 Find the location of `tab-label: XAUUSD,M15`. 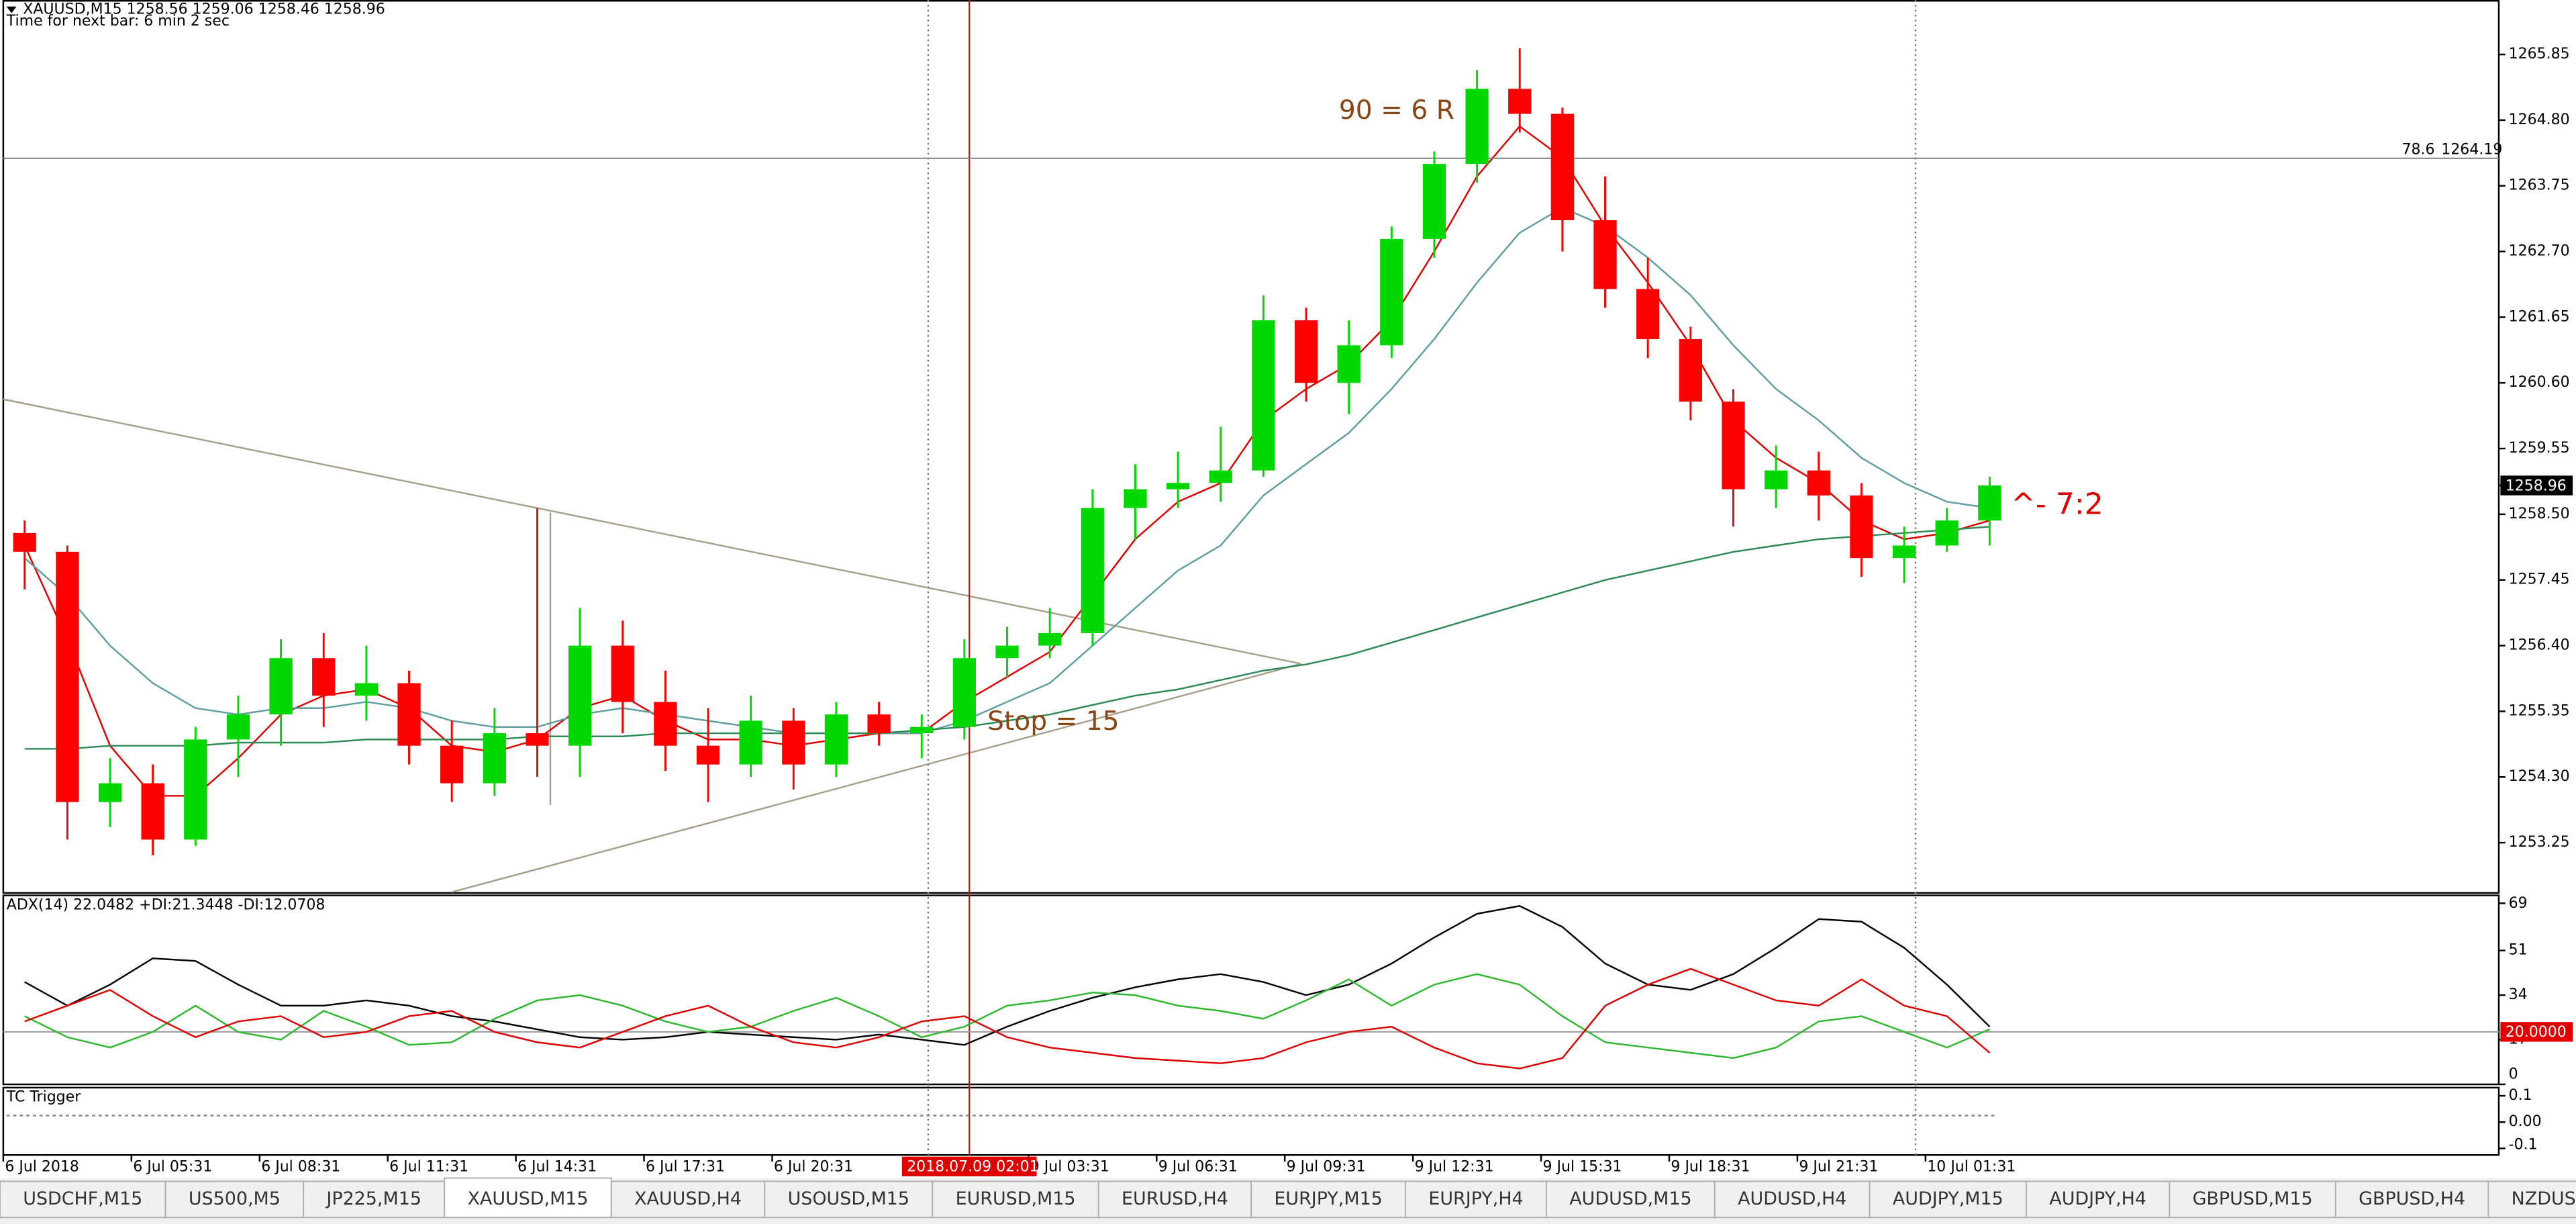

tab-label: XAUUSD,M15 is located at coordinates (527, 1198).